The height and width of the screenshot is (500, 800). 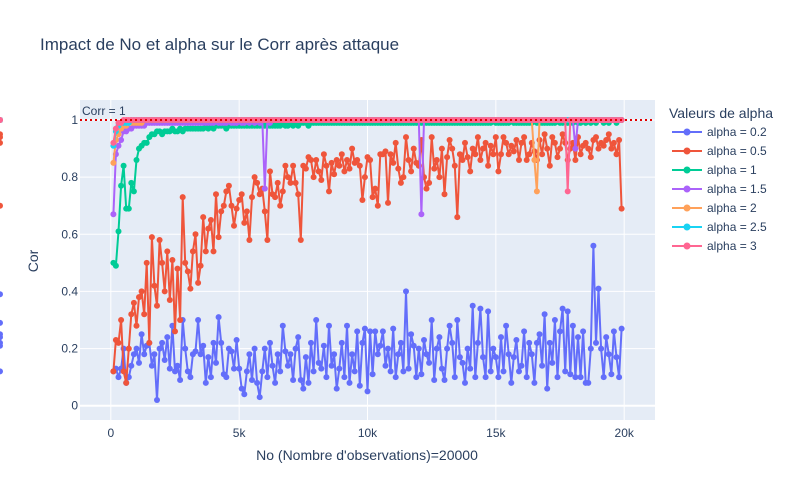 What do you see at coordinates (719, 227) in the screenshot?
I see `legend-item: alpha = 2.5` at bounding box center [719, 227].